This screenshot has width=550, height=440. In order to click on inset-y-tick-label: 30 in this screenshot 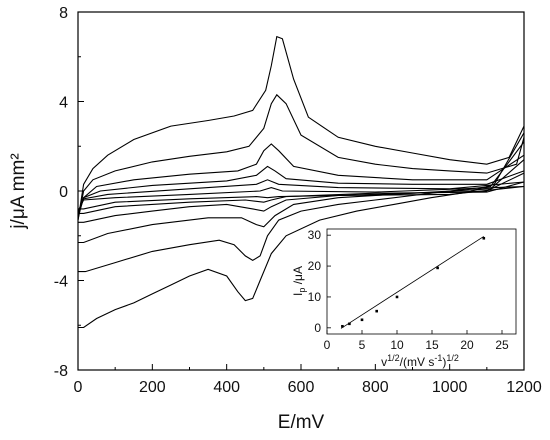, I will do `click(315, 235)`.